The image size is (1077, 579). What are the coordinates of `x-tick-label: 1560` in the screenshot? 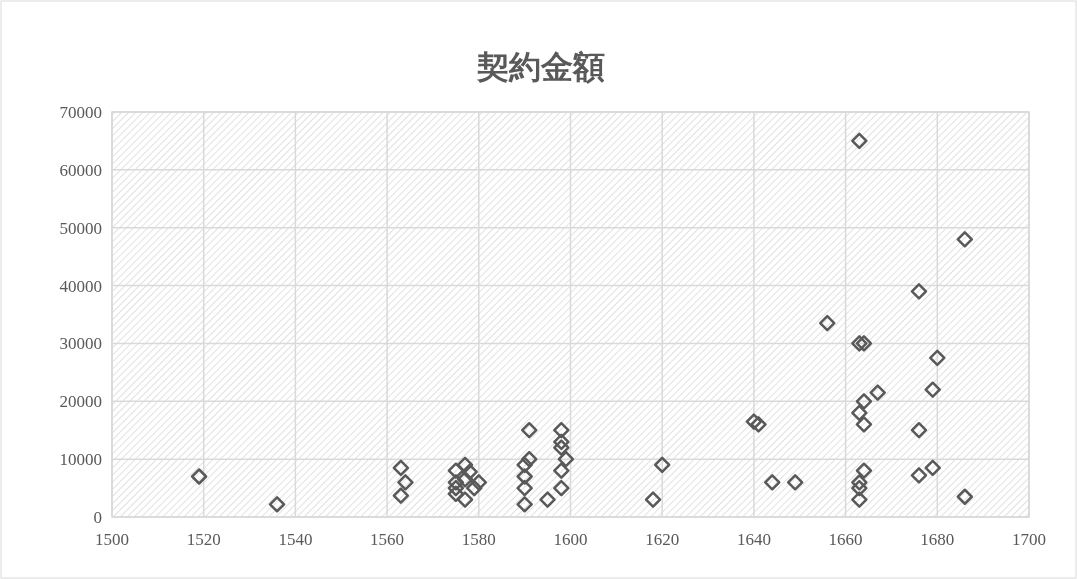 It's located at (387, 539).